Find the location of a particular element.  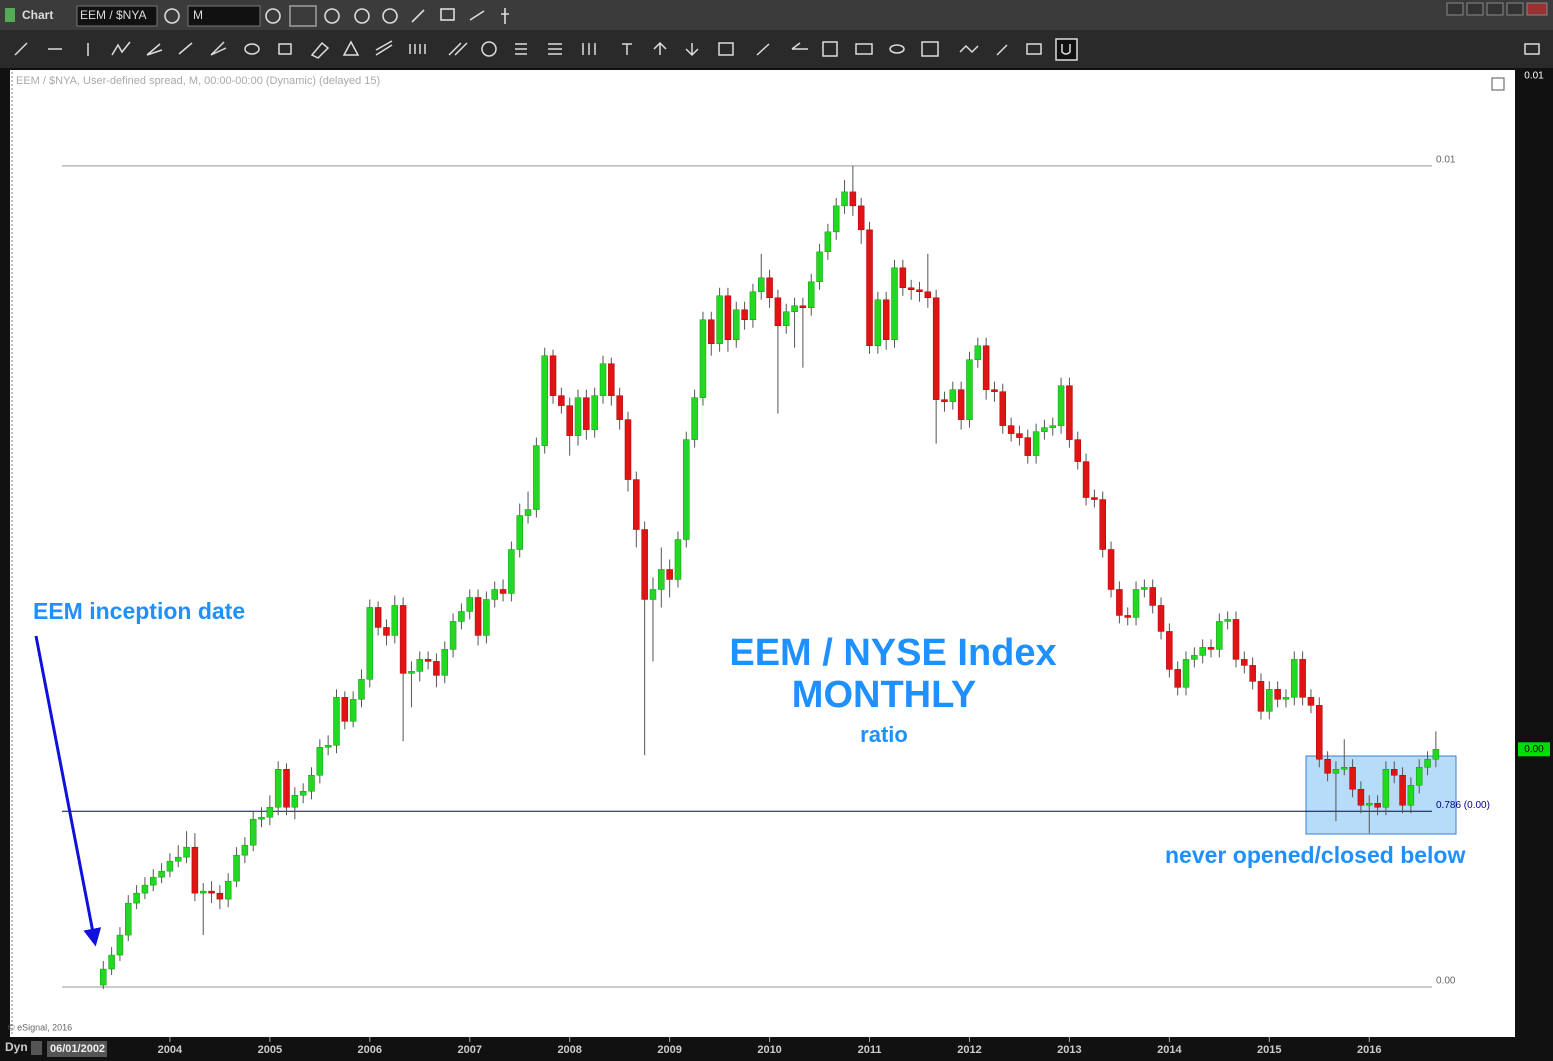

price-tag-label: 0.00 is located at coordinates (1534, 749).